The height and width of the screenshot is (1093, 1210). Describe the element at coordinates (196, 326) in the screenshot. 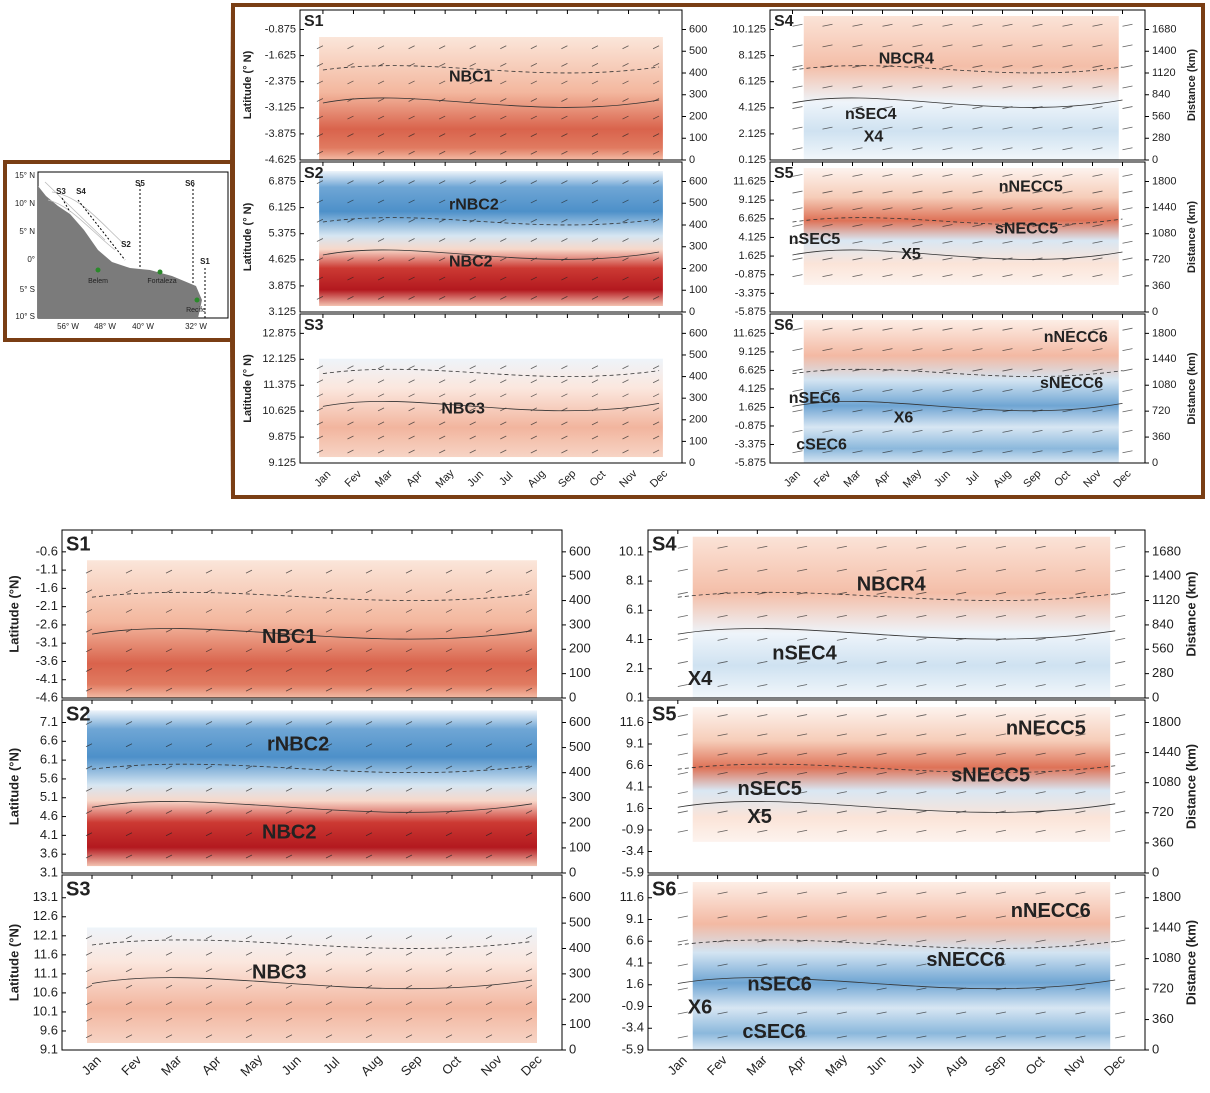

I see `map-lon-label: 32° W` at that location.